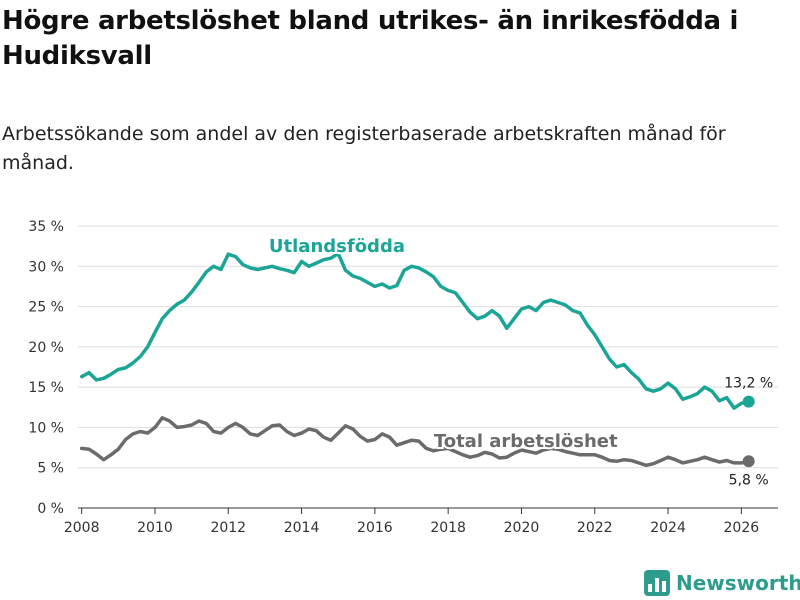  I want to click on brand-logo: Newsworthy, so click(722, 583).